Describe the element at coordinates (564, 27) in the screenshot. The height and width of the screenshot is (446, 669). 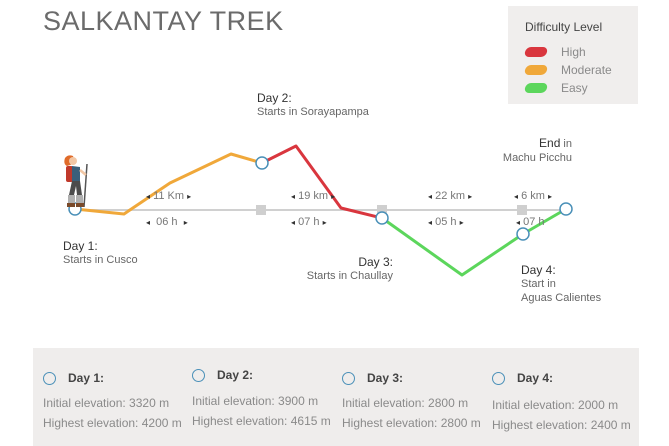
I see `legend-title: Difficulty Level` at that location.